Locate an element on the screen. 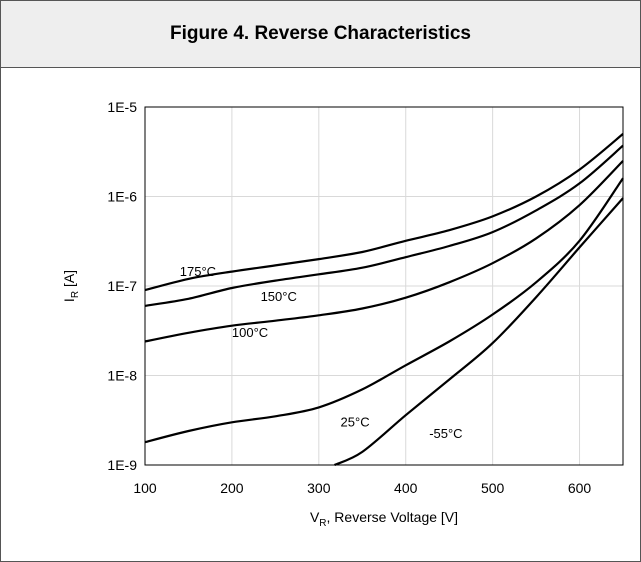  curve-label: 150°C is located at coordinates (279, 296).